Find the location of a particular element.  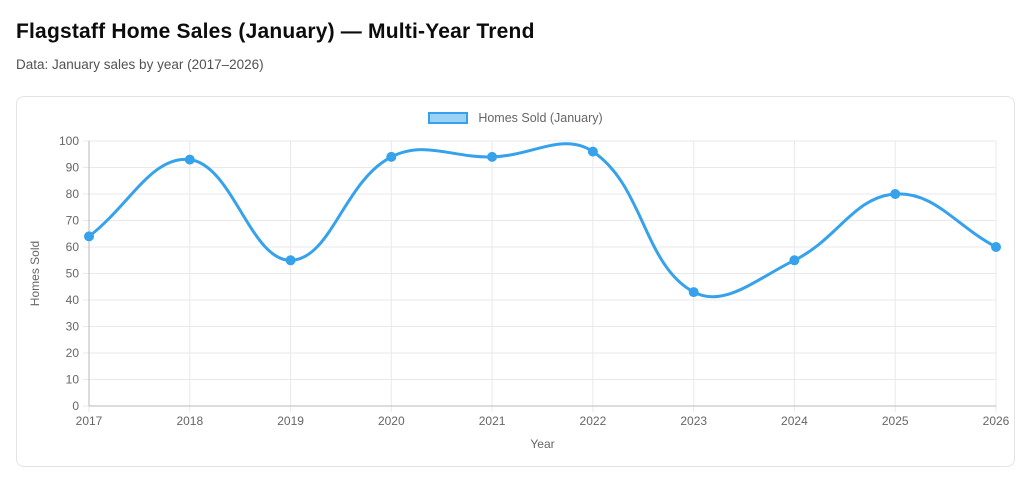

x-tick-label: 2026 is located at coordinates (996, 421).